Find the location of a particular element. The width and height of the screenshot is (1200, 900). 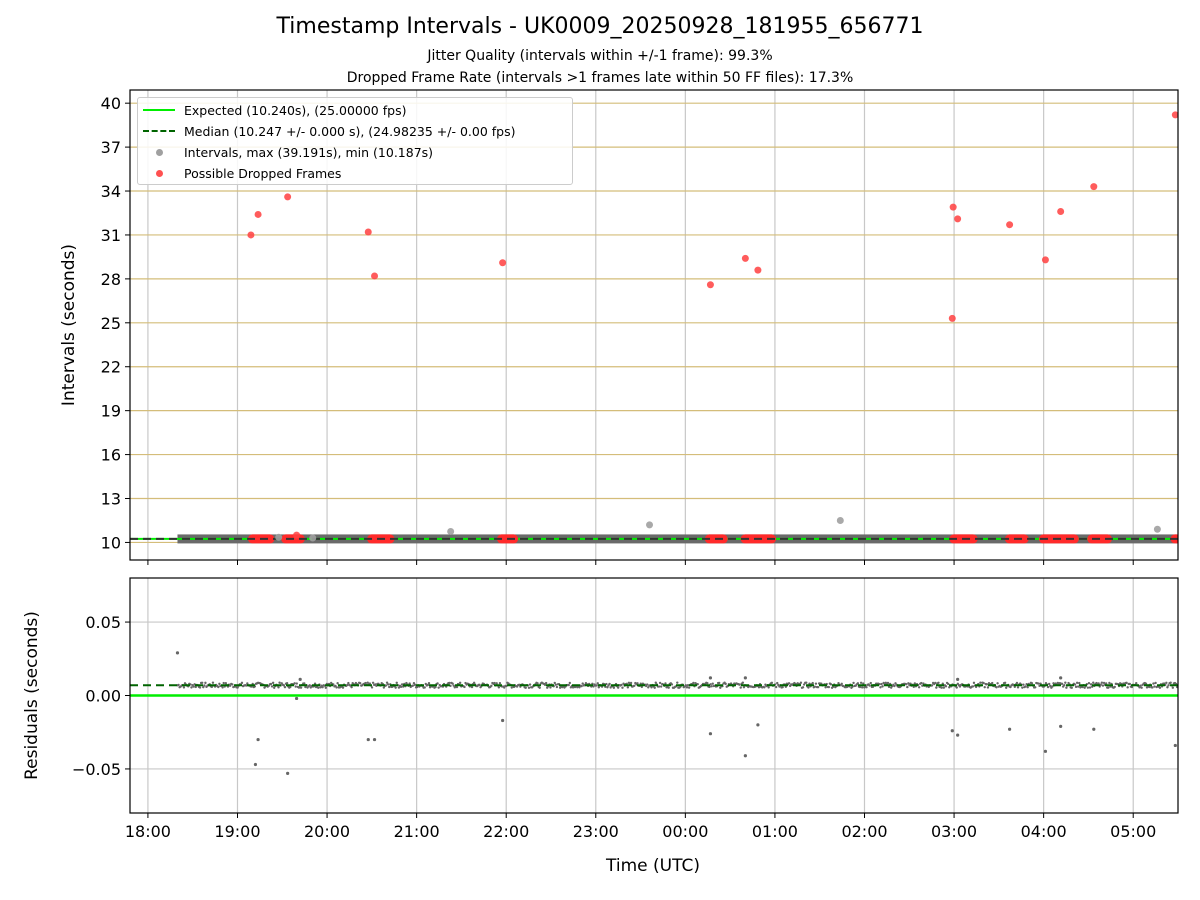

intervals-y-tick-label: 19 is located at coordinates (111, 411).